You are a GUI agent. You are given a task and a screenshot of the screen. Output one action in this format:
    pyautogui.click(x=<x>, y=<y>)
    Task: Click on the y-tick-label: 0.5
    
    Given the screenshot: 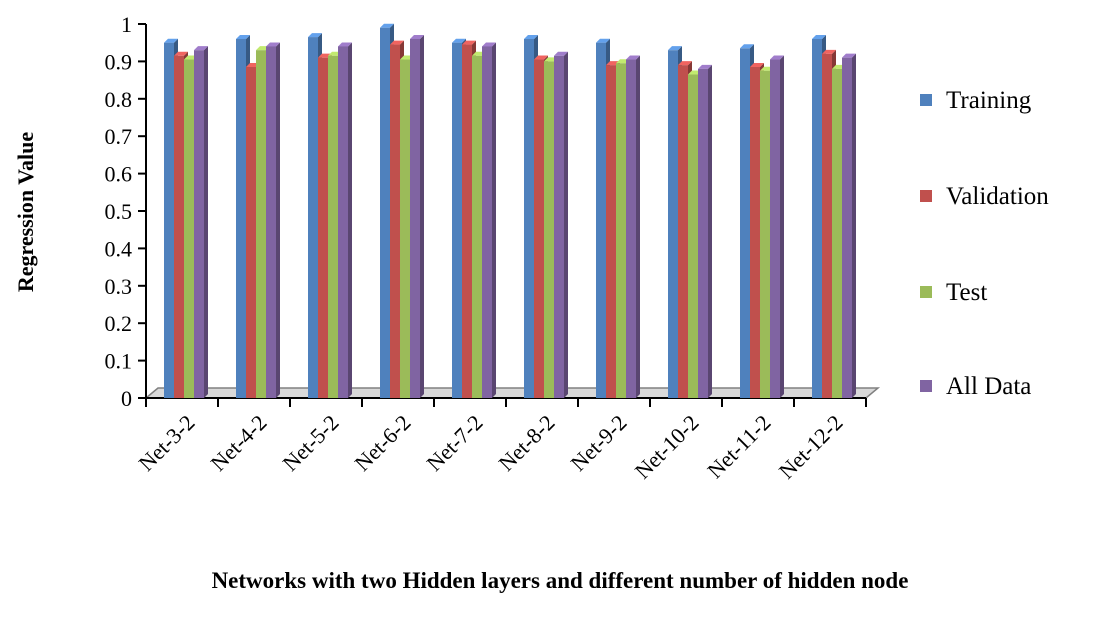 What is the action you would take?
    pyautogui.click(x=119, y=211)
    